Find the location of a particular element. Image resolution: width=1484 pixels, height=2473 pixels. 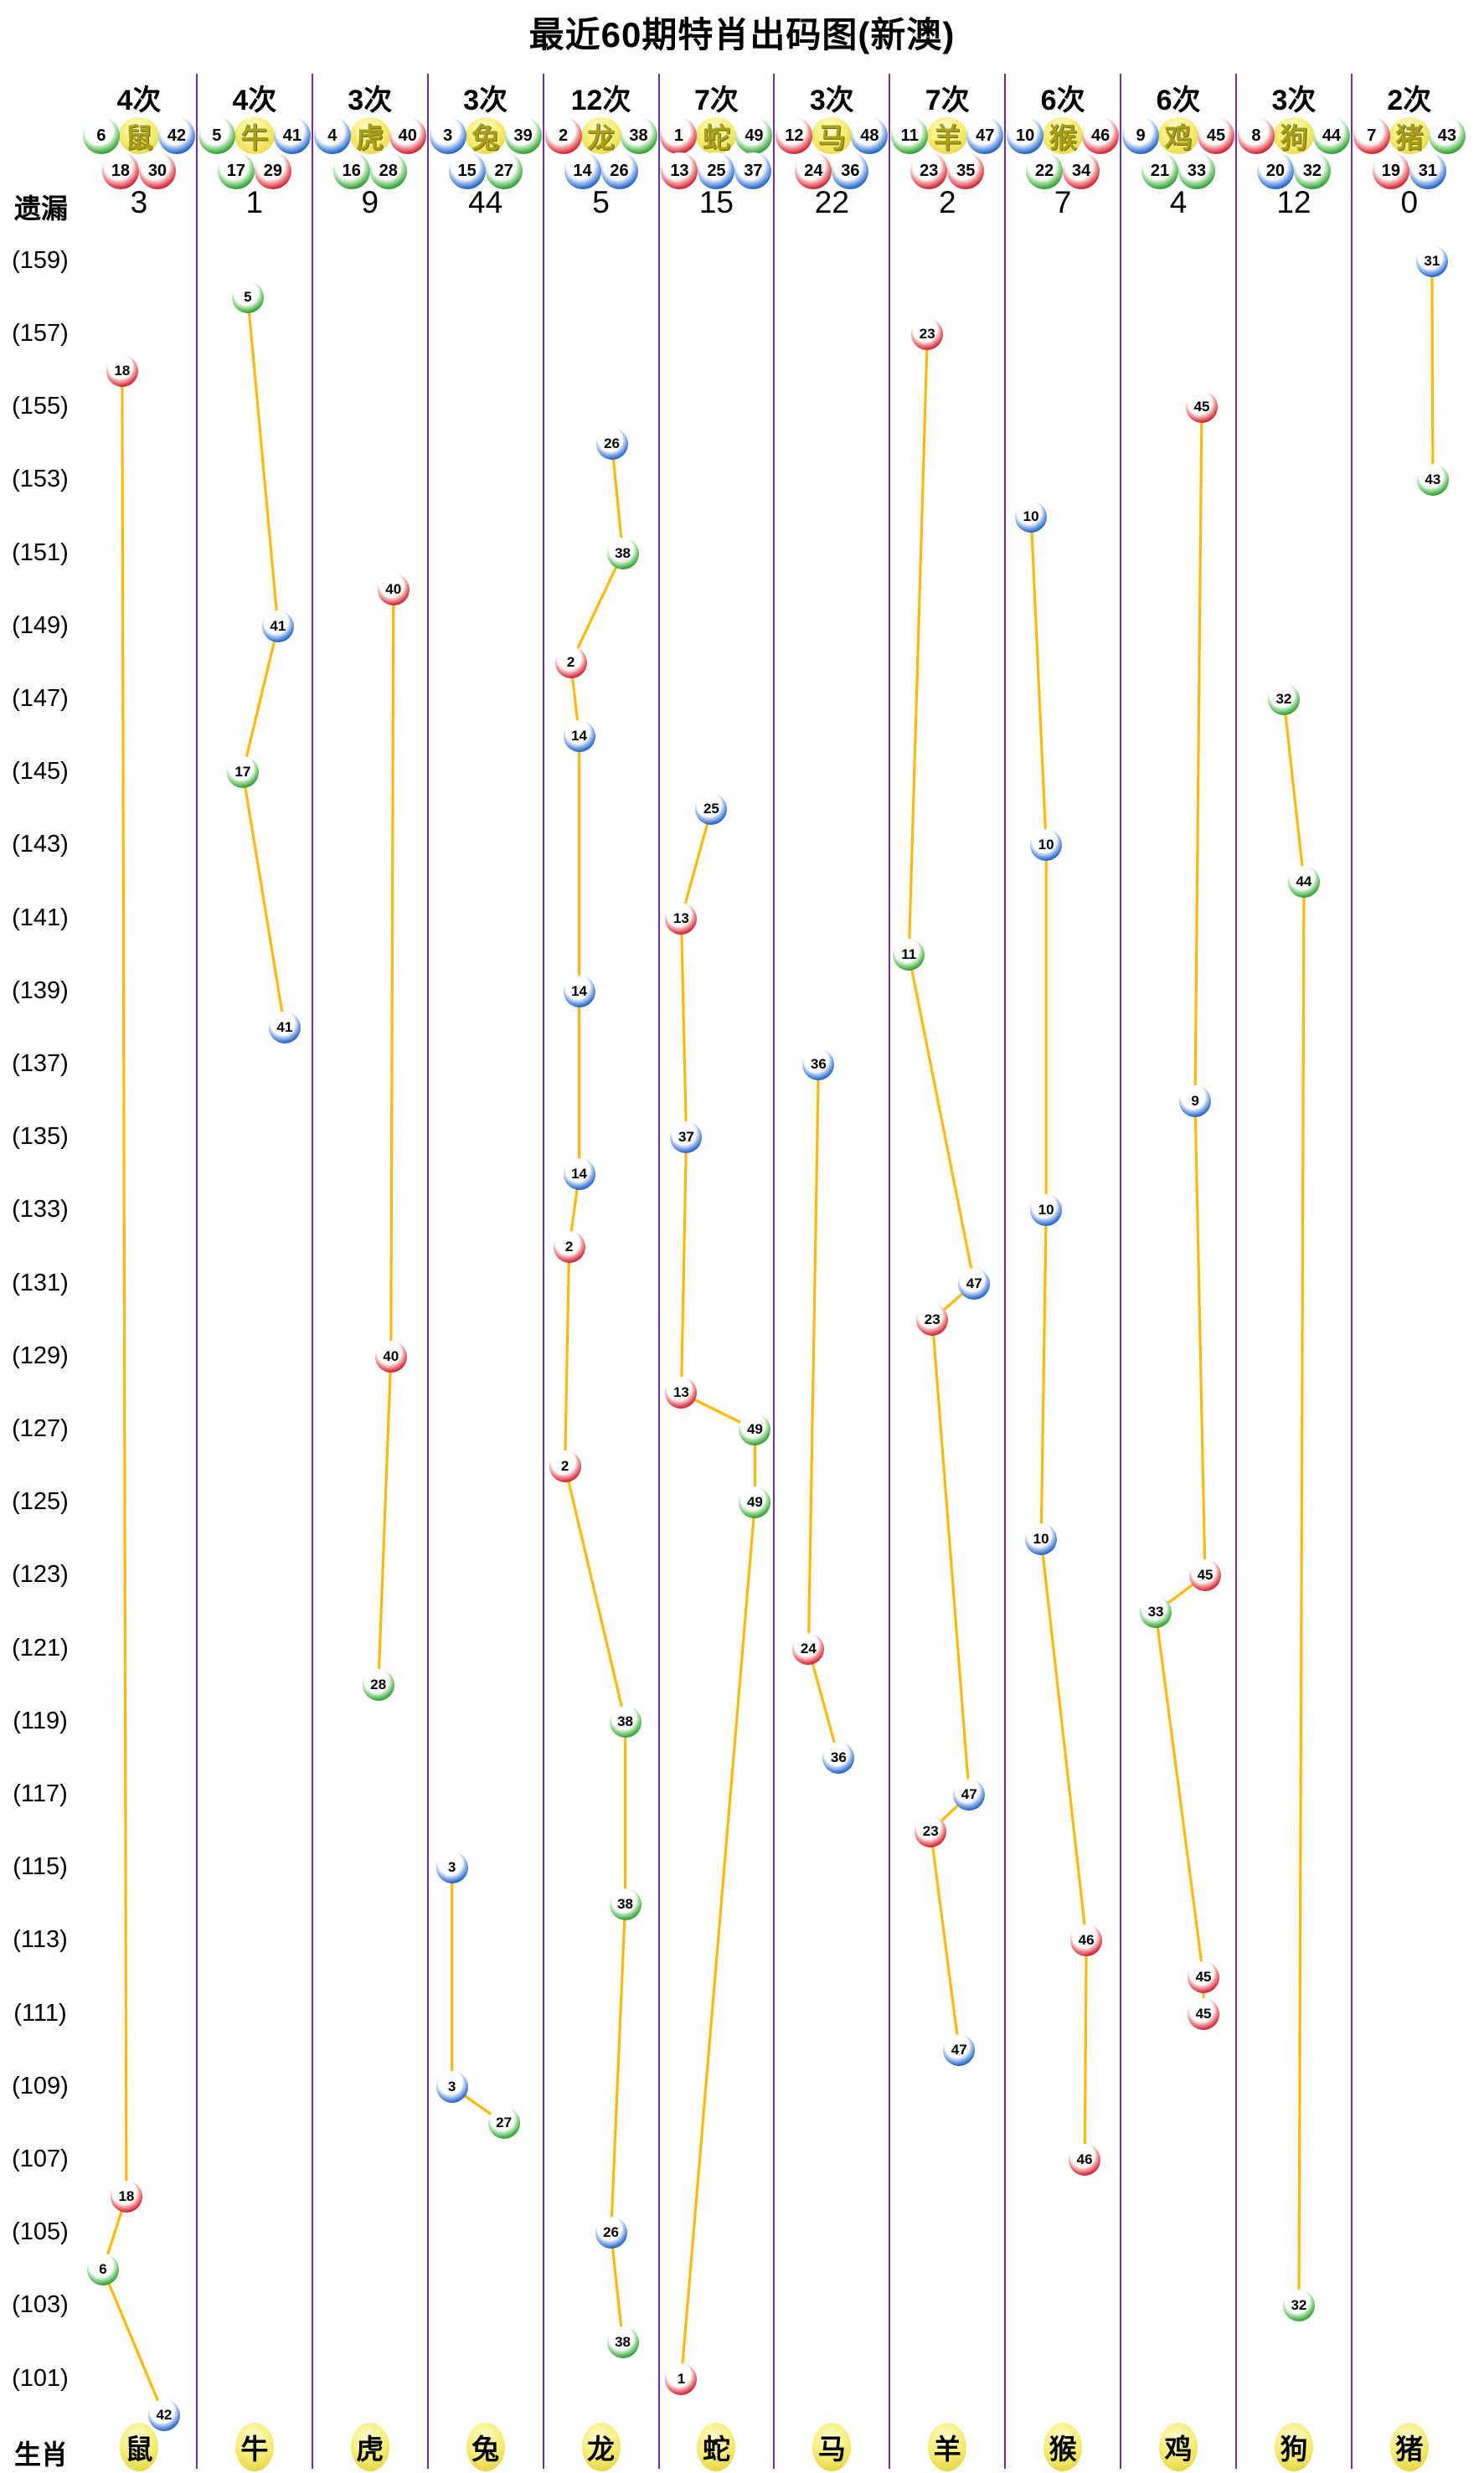

chart-ball: 41 is located at coordinates (284, 1028).